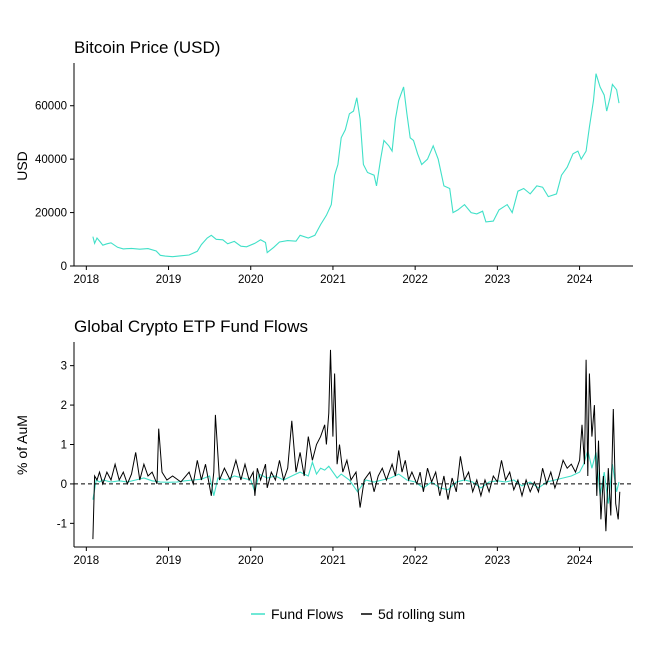 This screenshot has height=661, width=661. I want to click on flows-y-tick-label: 0, so click(64, 485).